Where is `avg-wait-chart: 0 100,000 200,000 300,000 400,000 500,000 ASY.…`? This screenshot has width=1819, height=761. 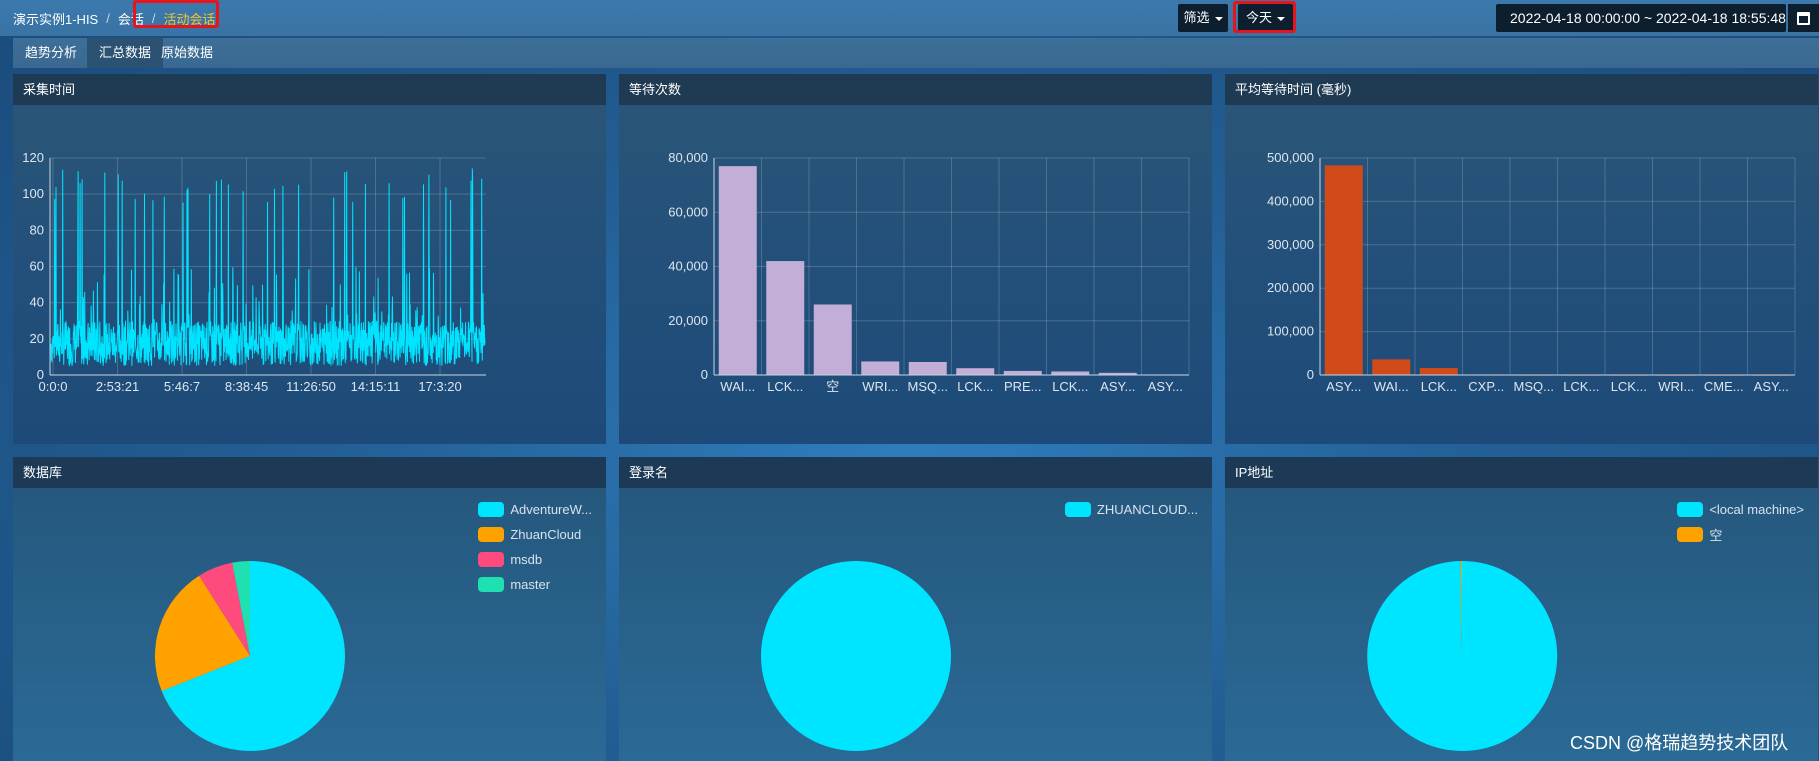
avg-wait-chart: 0 100,000 200,000 300,000 400,000 500,000 ASY.… is located at coordinates (1531, 272).